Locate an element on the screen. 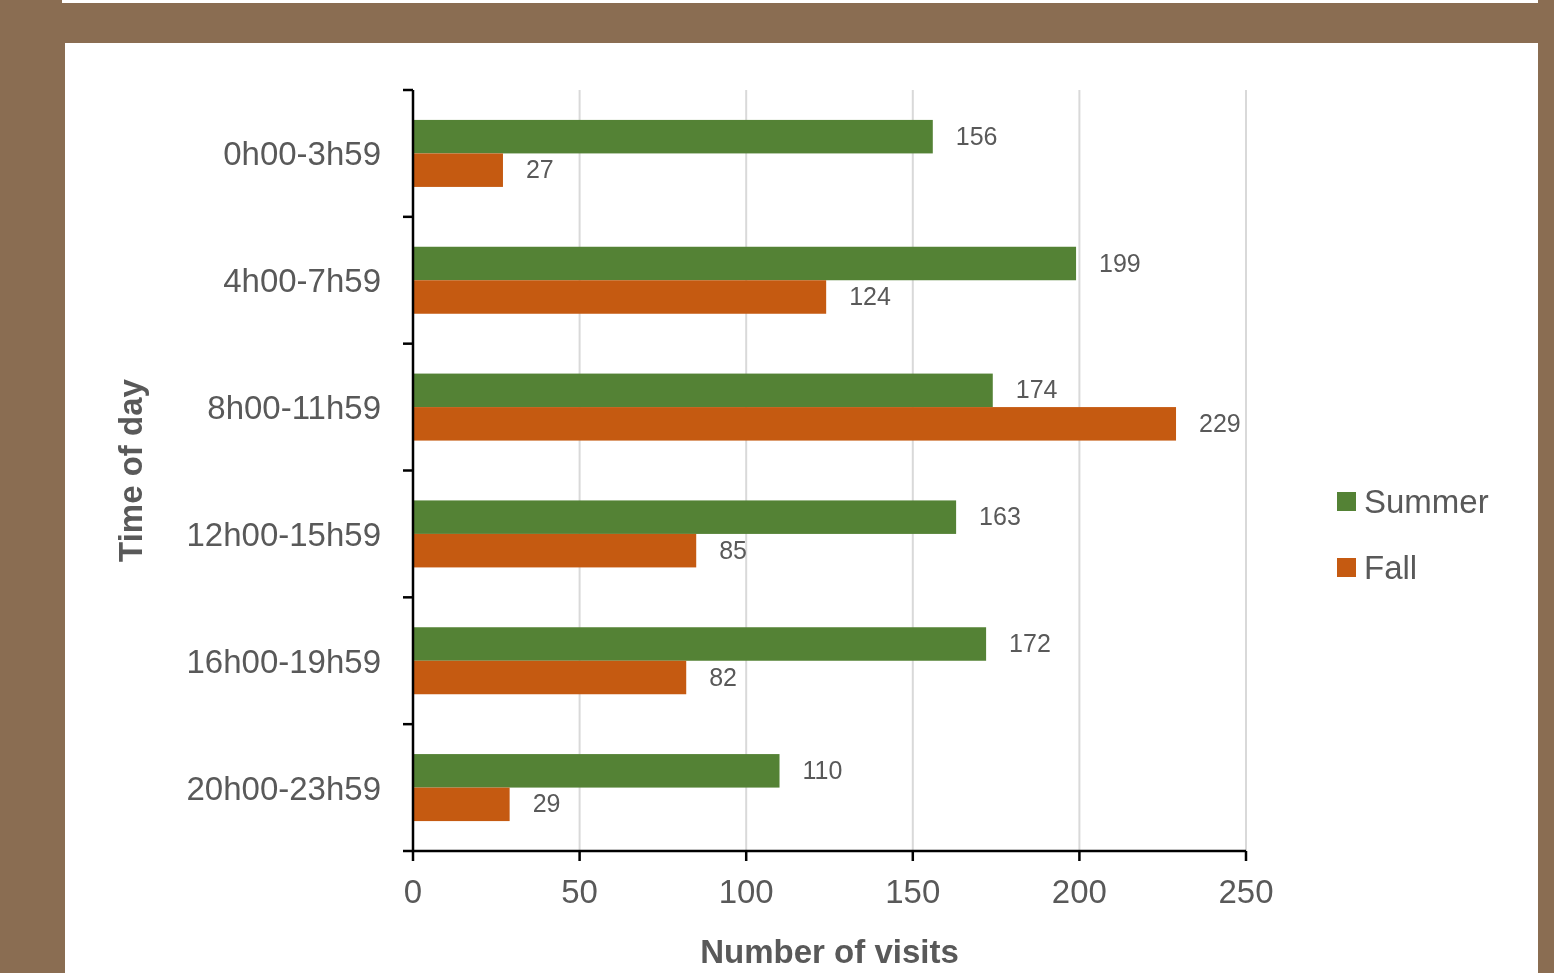  data-label: 163 is located at coordinates (1000, 516).